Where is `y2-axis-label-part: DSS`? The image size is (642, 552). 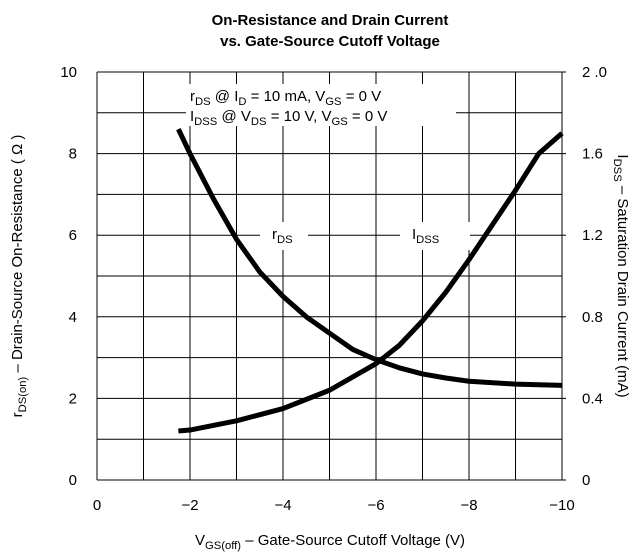 y2-axis-label-part: DSS is located at coordinates (617, 170).